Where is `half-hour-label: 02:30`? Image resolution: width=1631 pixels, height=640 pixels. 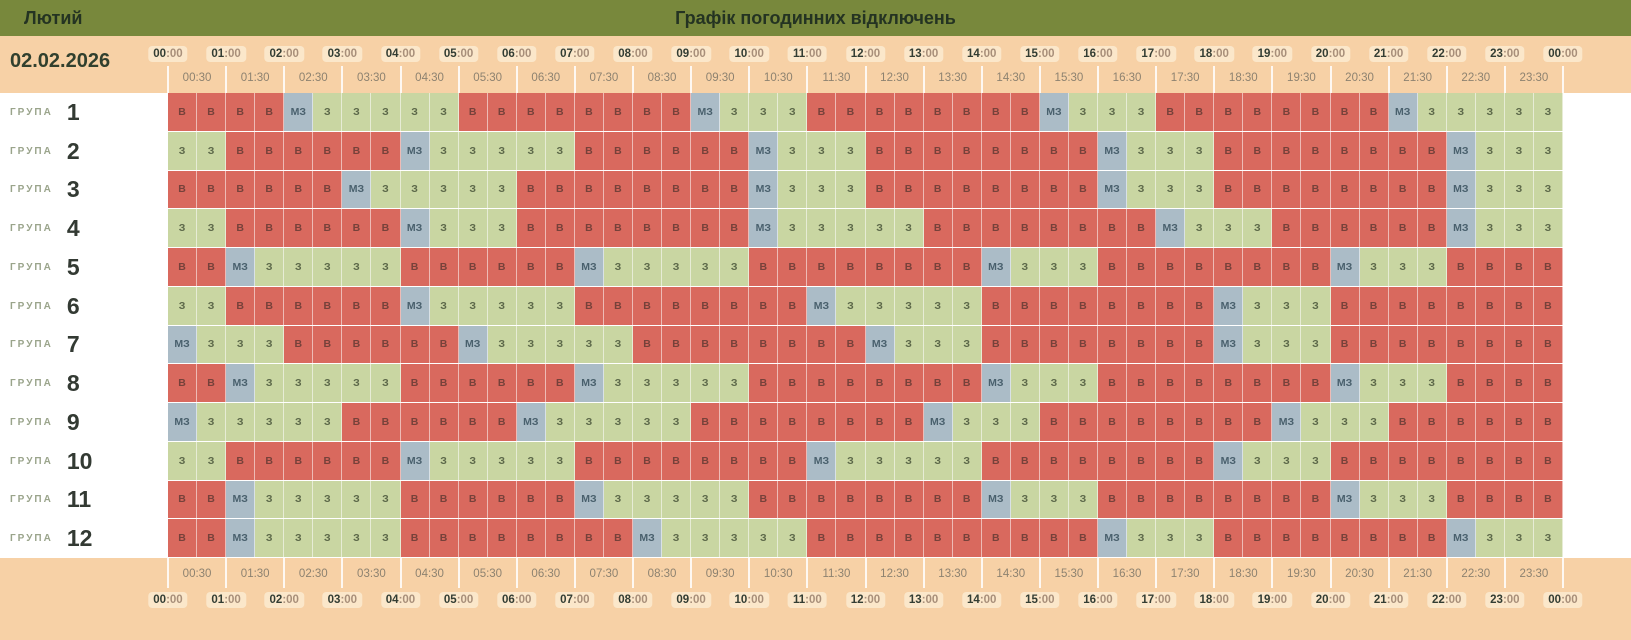
half-hour-label: 02:30 is located at coordinates (313, 78).